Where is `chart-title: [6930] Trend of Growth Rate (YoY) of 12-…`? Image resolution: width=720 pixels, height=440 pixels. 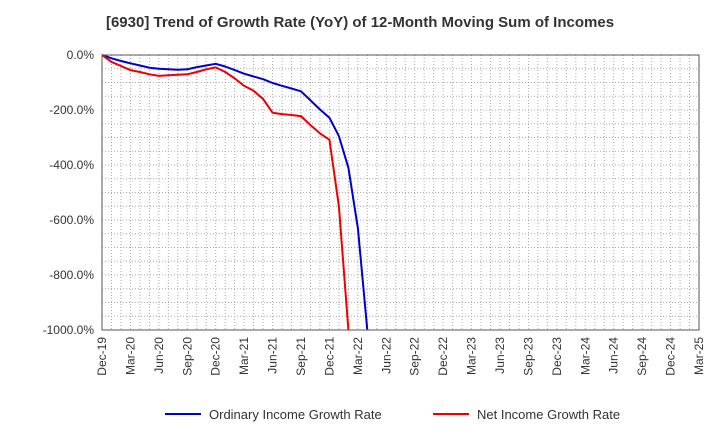
chart-title: [6930] Trend of Growth Rate (YoY) of 12-… is located at coordinates (360, 22).